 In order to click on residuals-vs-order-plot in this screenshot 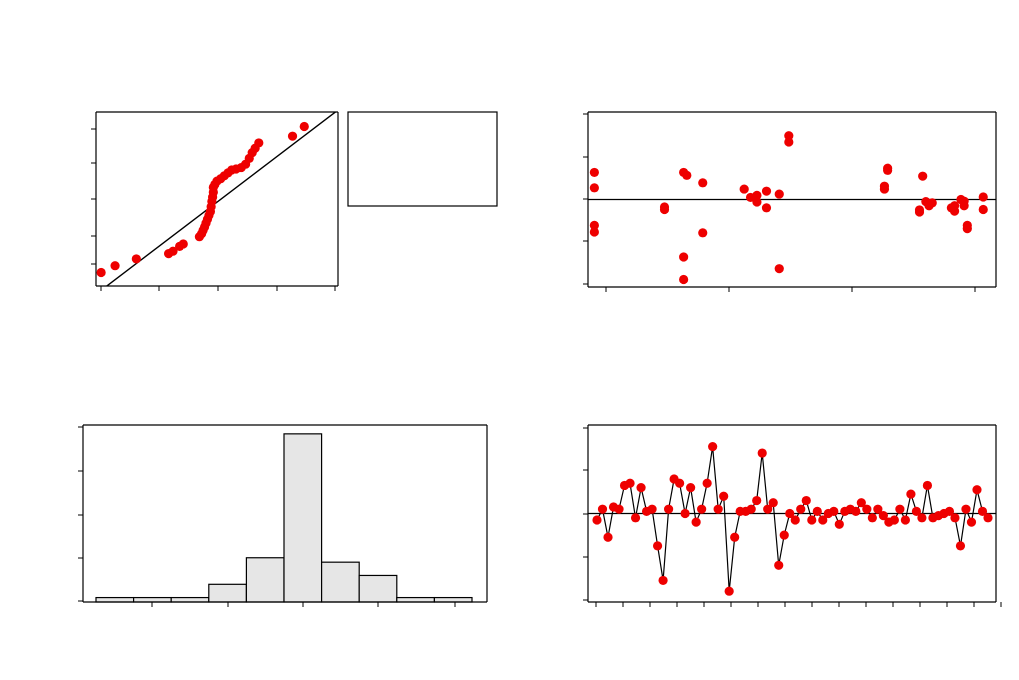, I will do `click(792, 515)`.